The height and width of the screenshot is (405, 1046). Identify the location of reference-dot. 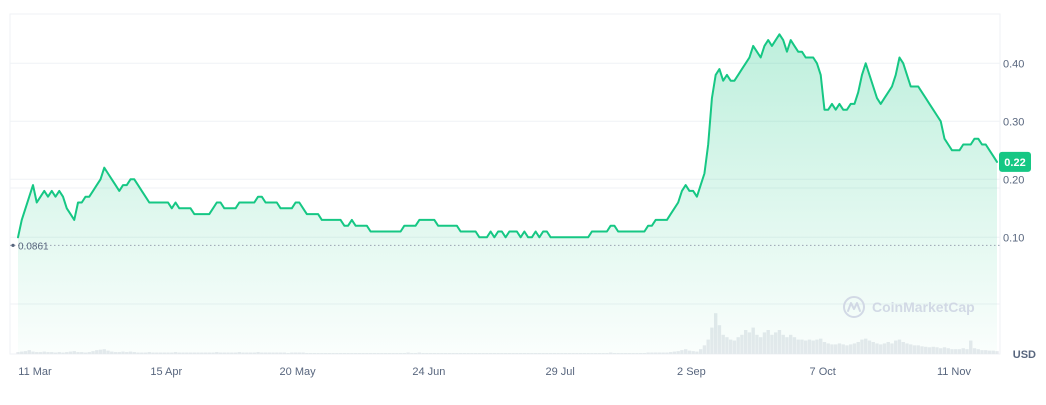
(13, 245).